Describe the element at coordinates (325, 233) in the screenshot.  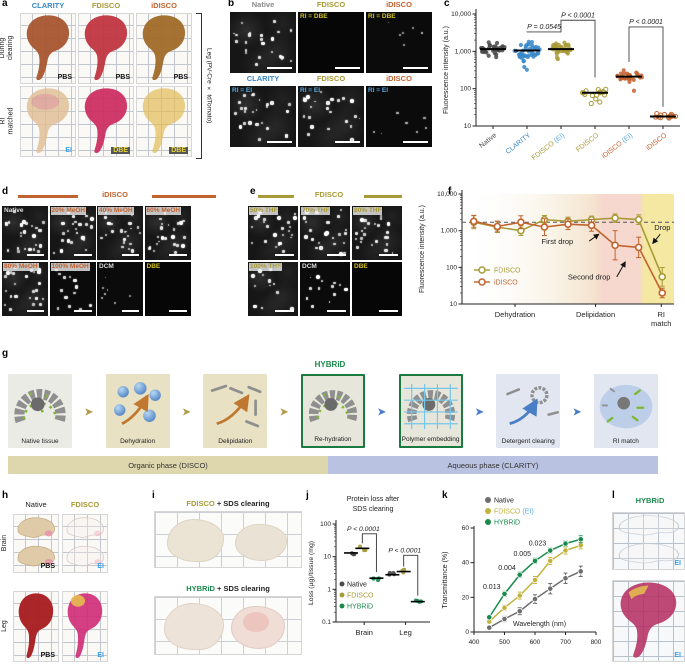
I see `micro-e-70thf: 70% THF` at that location.